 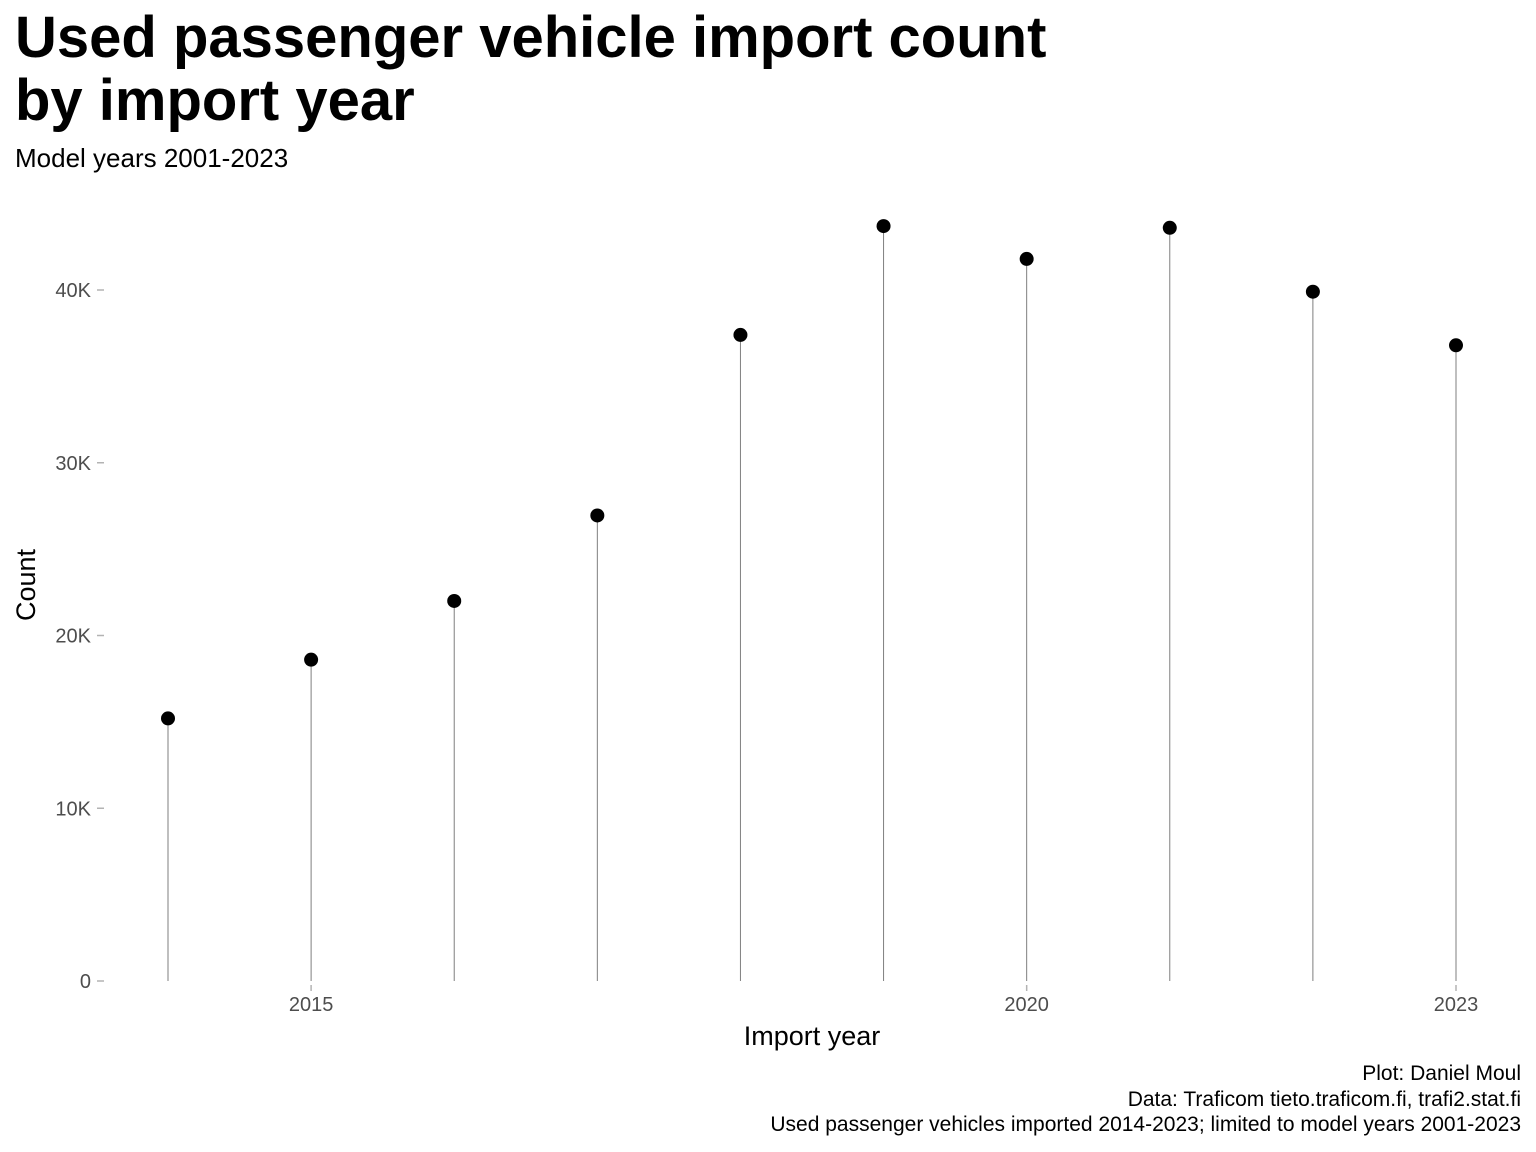 What do you see at coordinates (1441, 1073) in the screenshot?
I see `caption-credit: Plot: Daniel Moul` at bounding box center [1441, 1073].